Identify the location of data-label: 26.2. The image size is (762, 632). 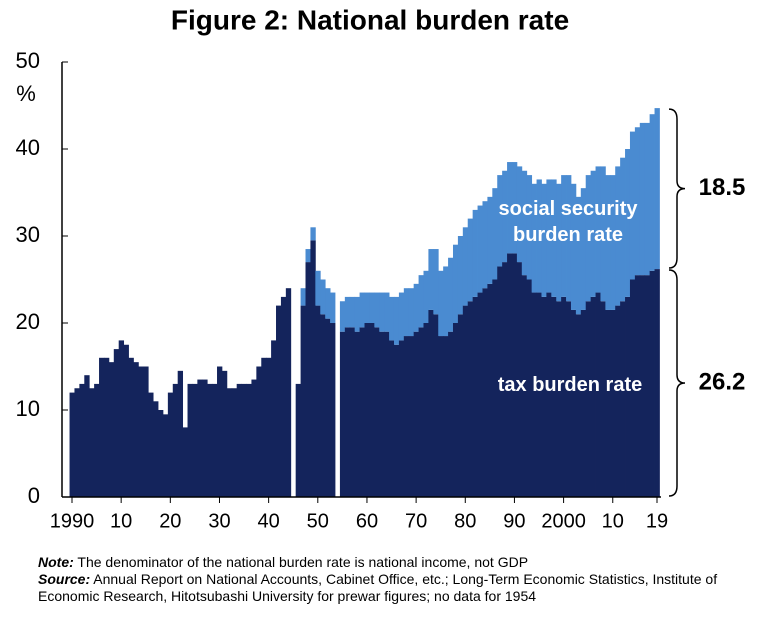
(722, 381).